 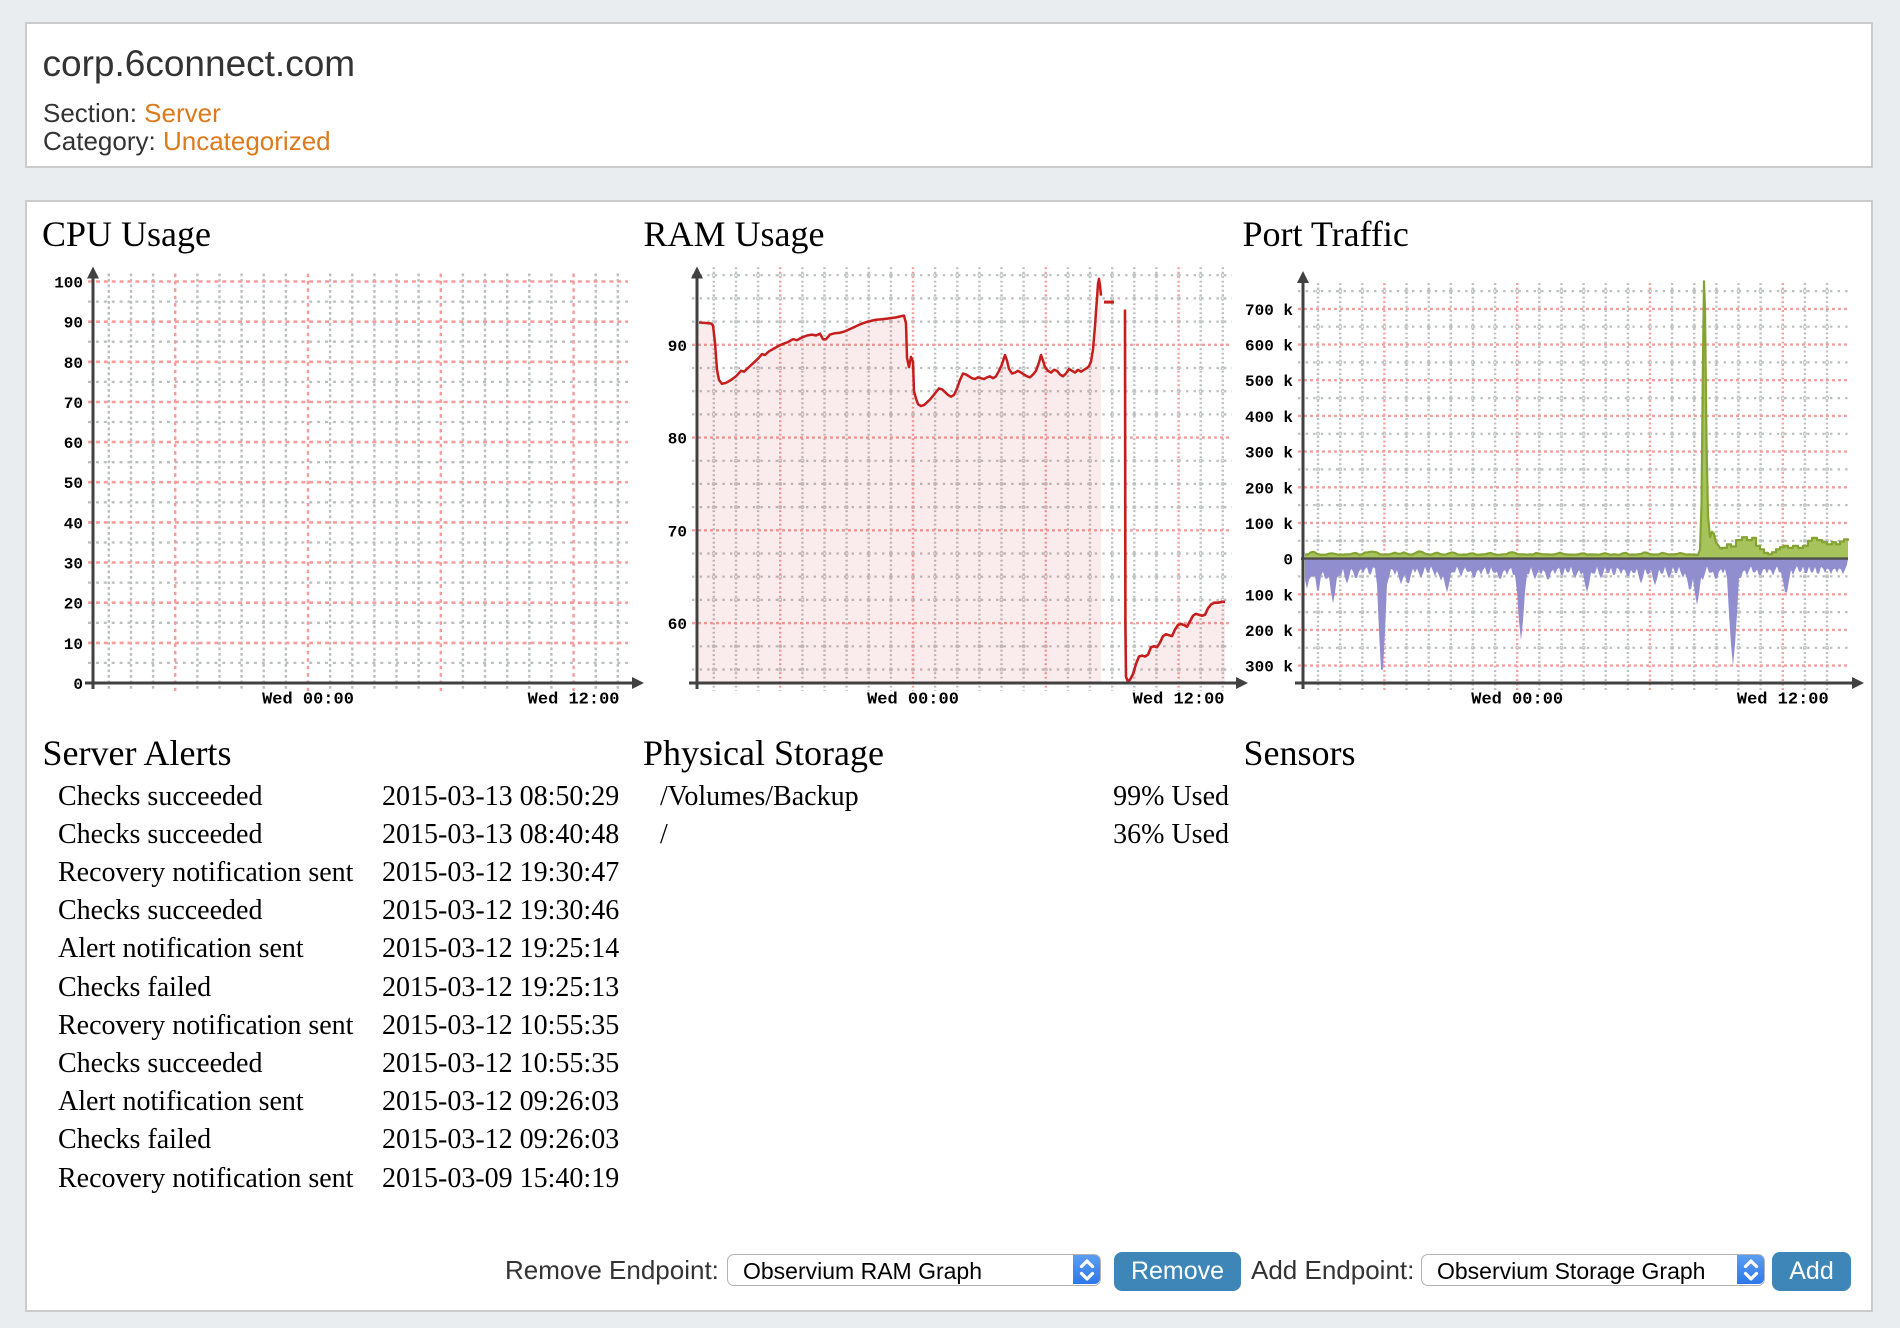 I want to click on svg-text: 400 k, so click(x=1269, y=418).